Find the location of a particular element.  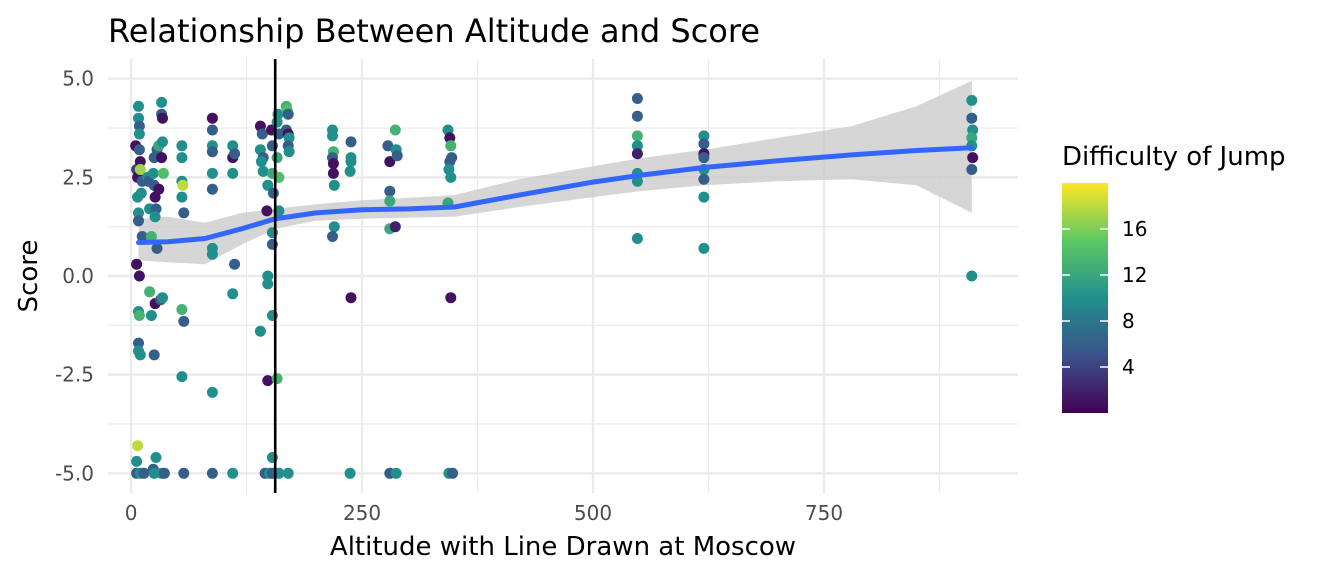

legend-label: 8 is located at coordinates (1128, 321).